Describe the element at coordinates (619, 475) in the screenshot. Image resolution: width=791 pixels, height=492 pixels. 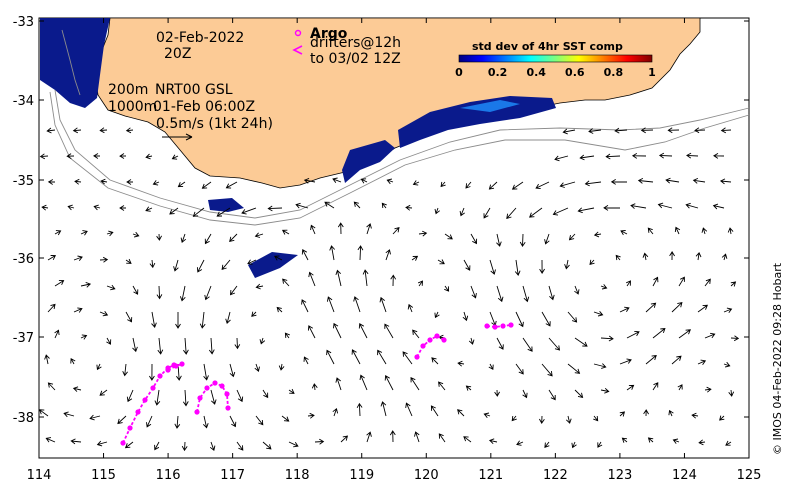
I see `x-tick-label: 123` at that location.